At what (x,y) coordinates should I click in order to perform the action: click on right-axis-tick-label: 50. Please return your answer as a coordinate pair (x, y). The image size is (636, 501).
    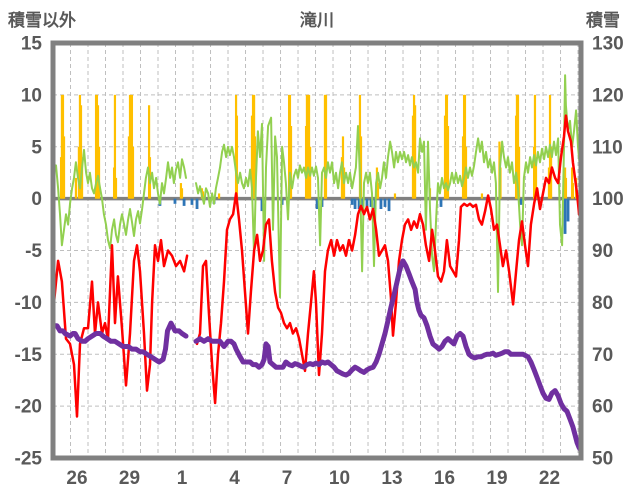
    Looking at the image, I should click on (602, 459).